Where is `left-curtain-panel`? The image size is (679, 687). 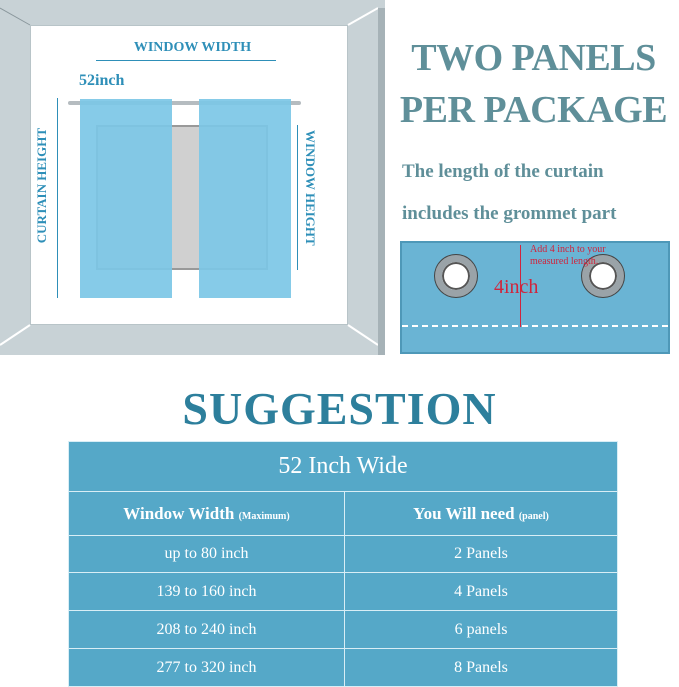
left-curtain-panel is located at coordinates (126, 198).